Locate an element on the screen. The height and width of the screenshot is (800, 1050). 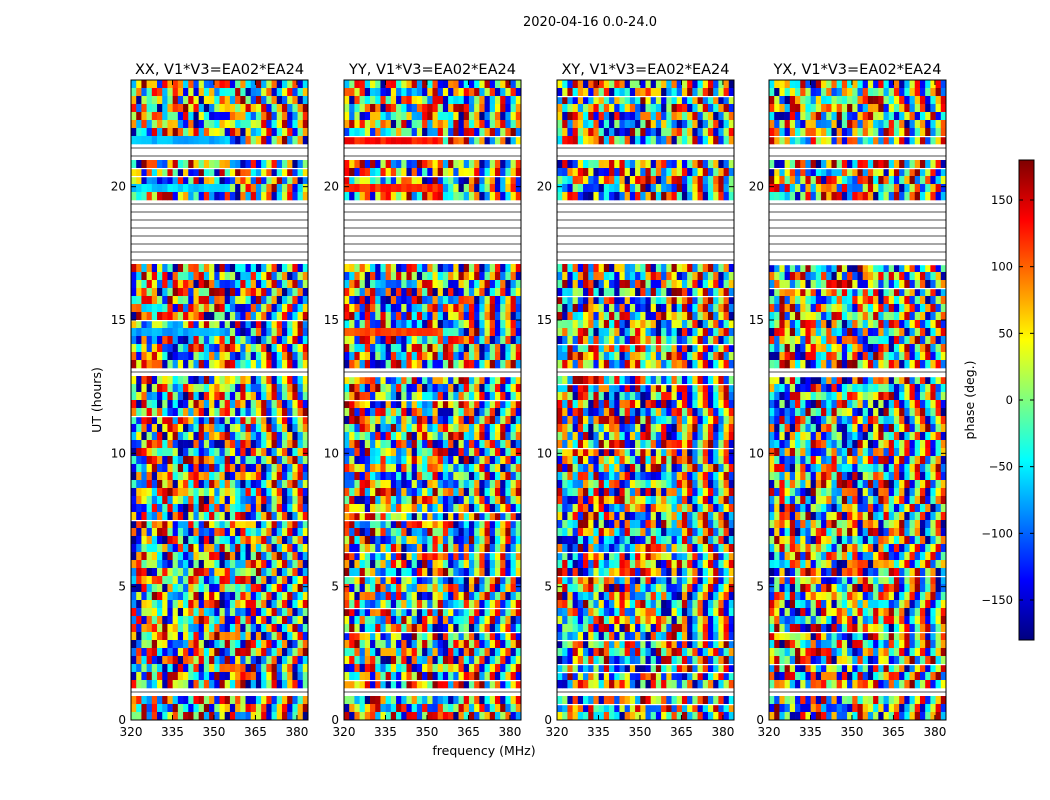
panel-title: YY, V1*V3=EA02*EA24 is located at coordinates (432, 70).